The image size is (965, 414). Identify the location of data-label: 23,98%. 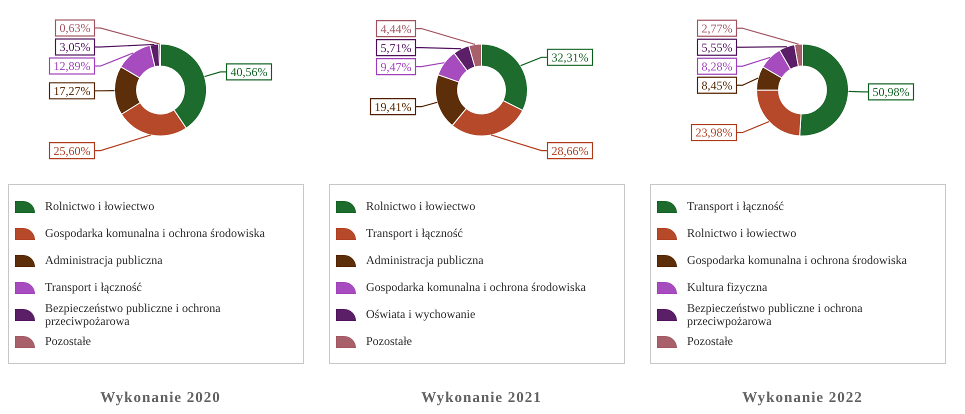
(714, 133).